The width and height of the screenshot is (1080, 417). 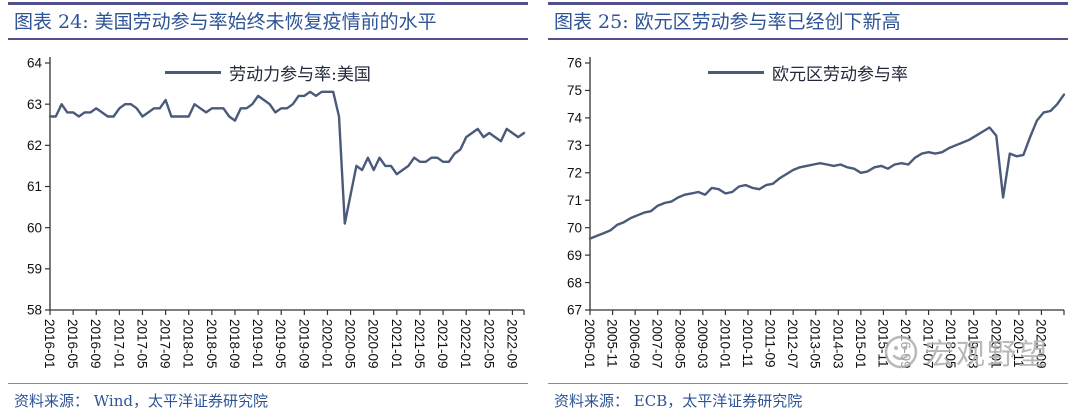 I want to click on svg-text: 73, so click(x=574, y=145).